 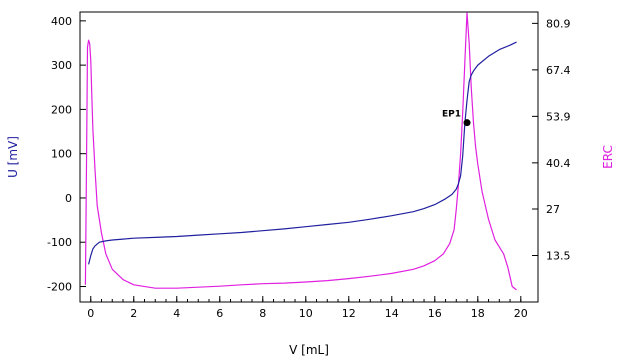 I want to click on y-left-tick-label: 400, so click(x=61, y=21).